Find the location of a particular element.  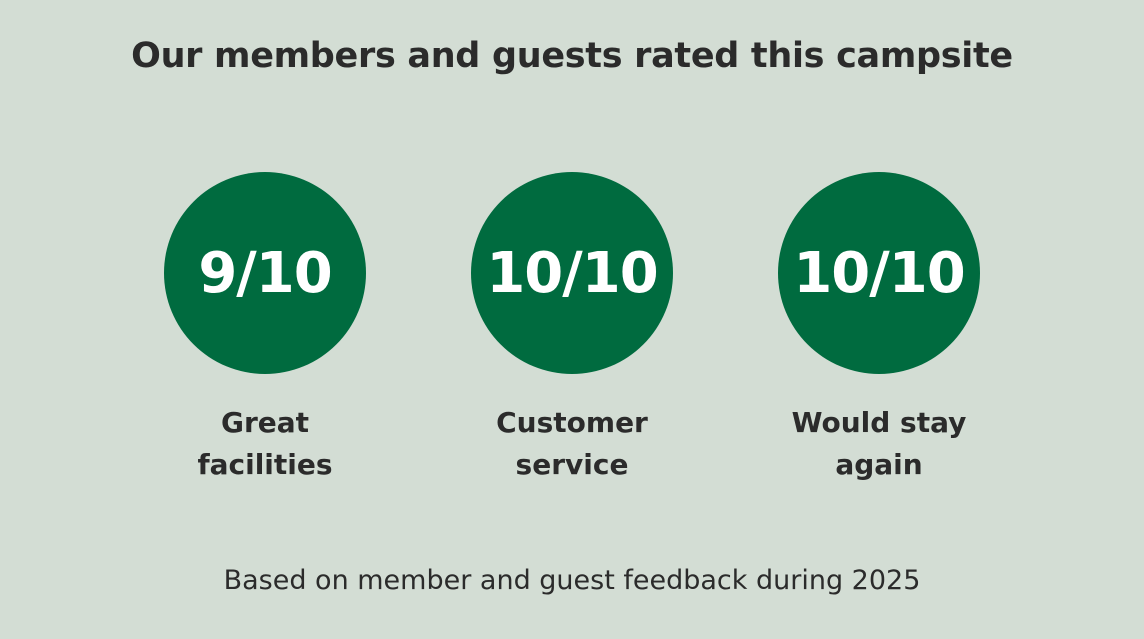

rating-label: Would stay again is located at coordinates (879, 444).